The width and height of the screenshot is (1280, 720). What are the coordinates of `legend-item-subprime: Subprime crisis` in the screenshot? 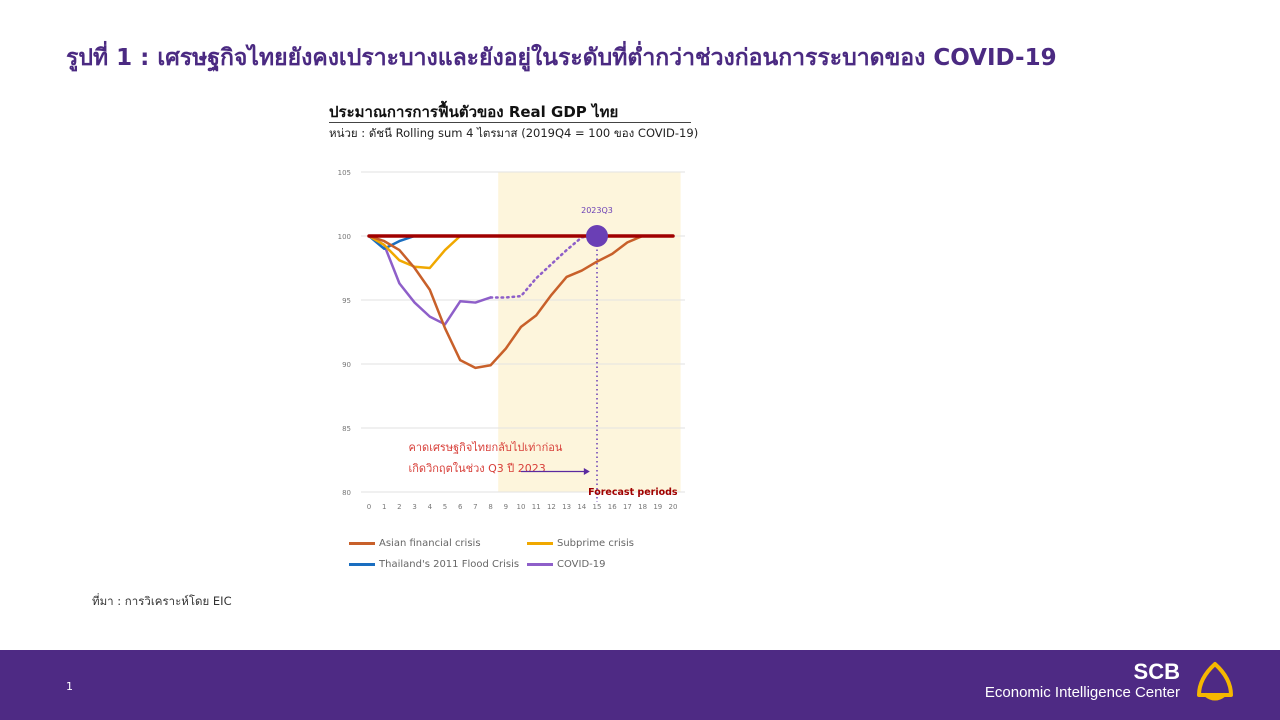 It's located at (580, 543).